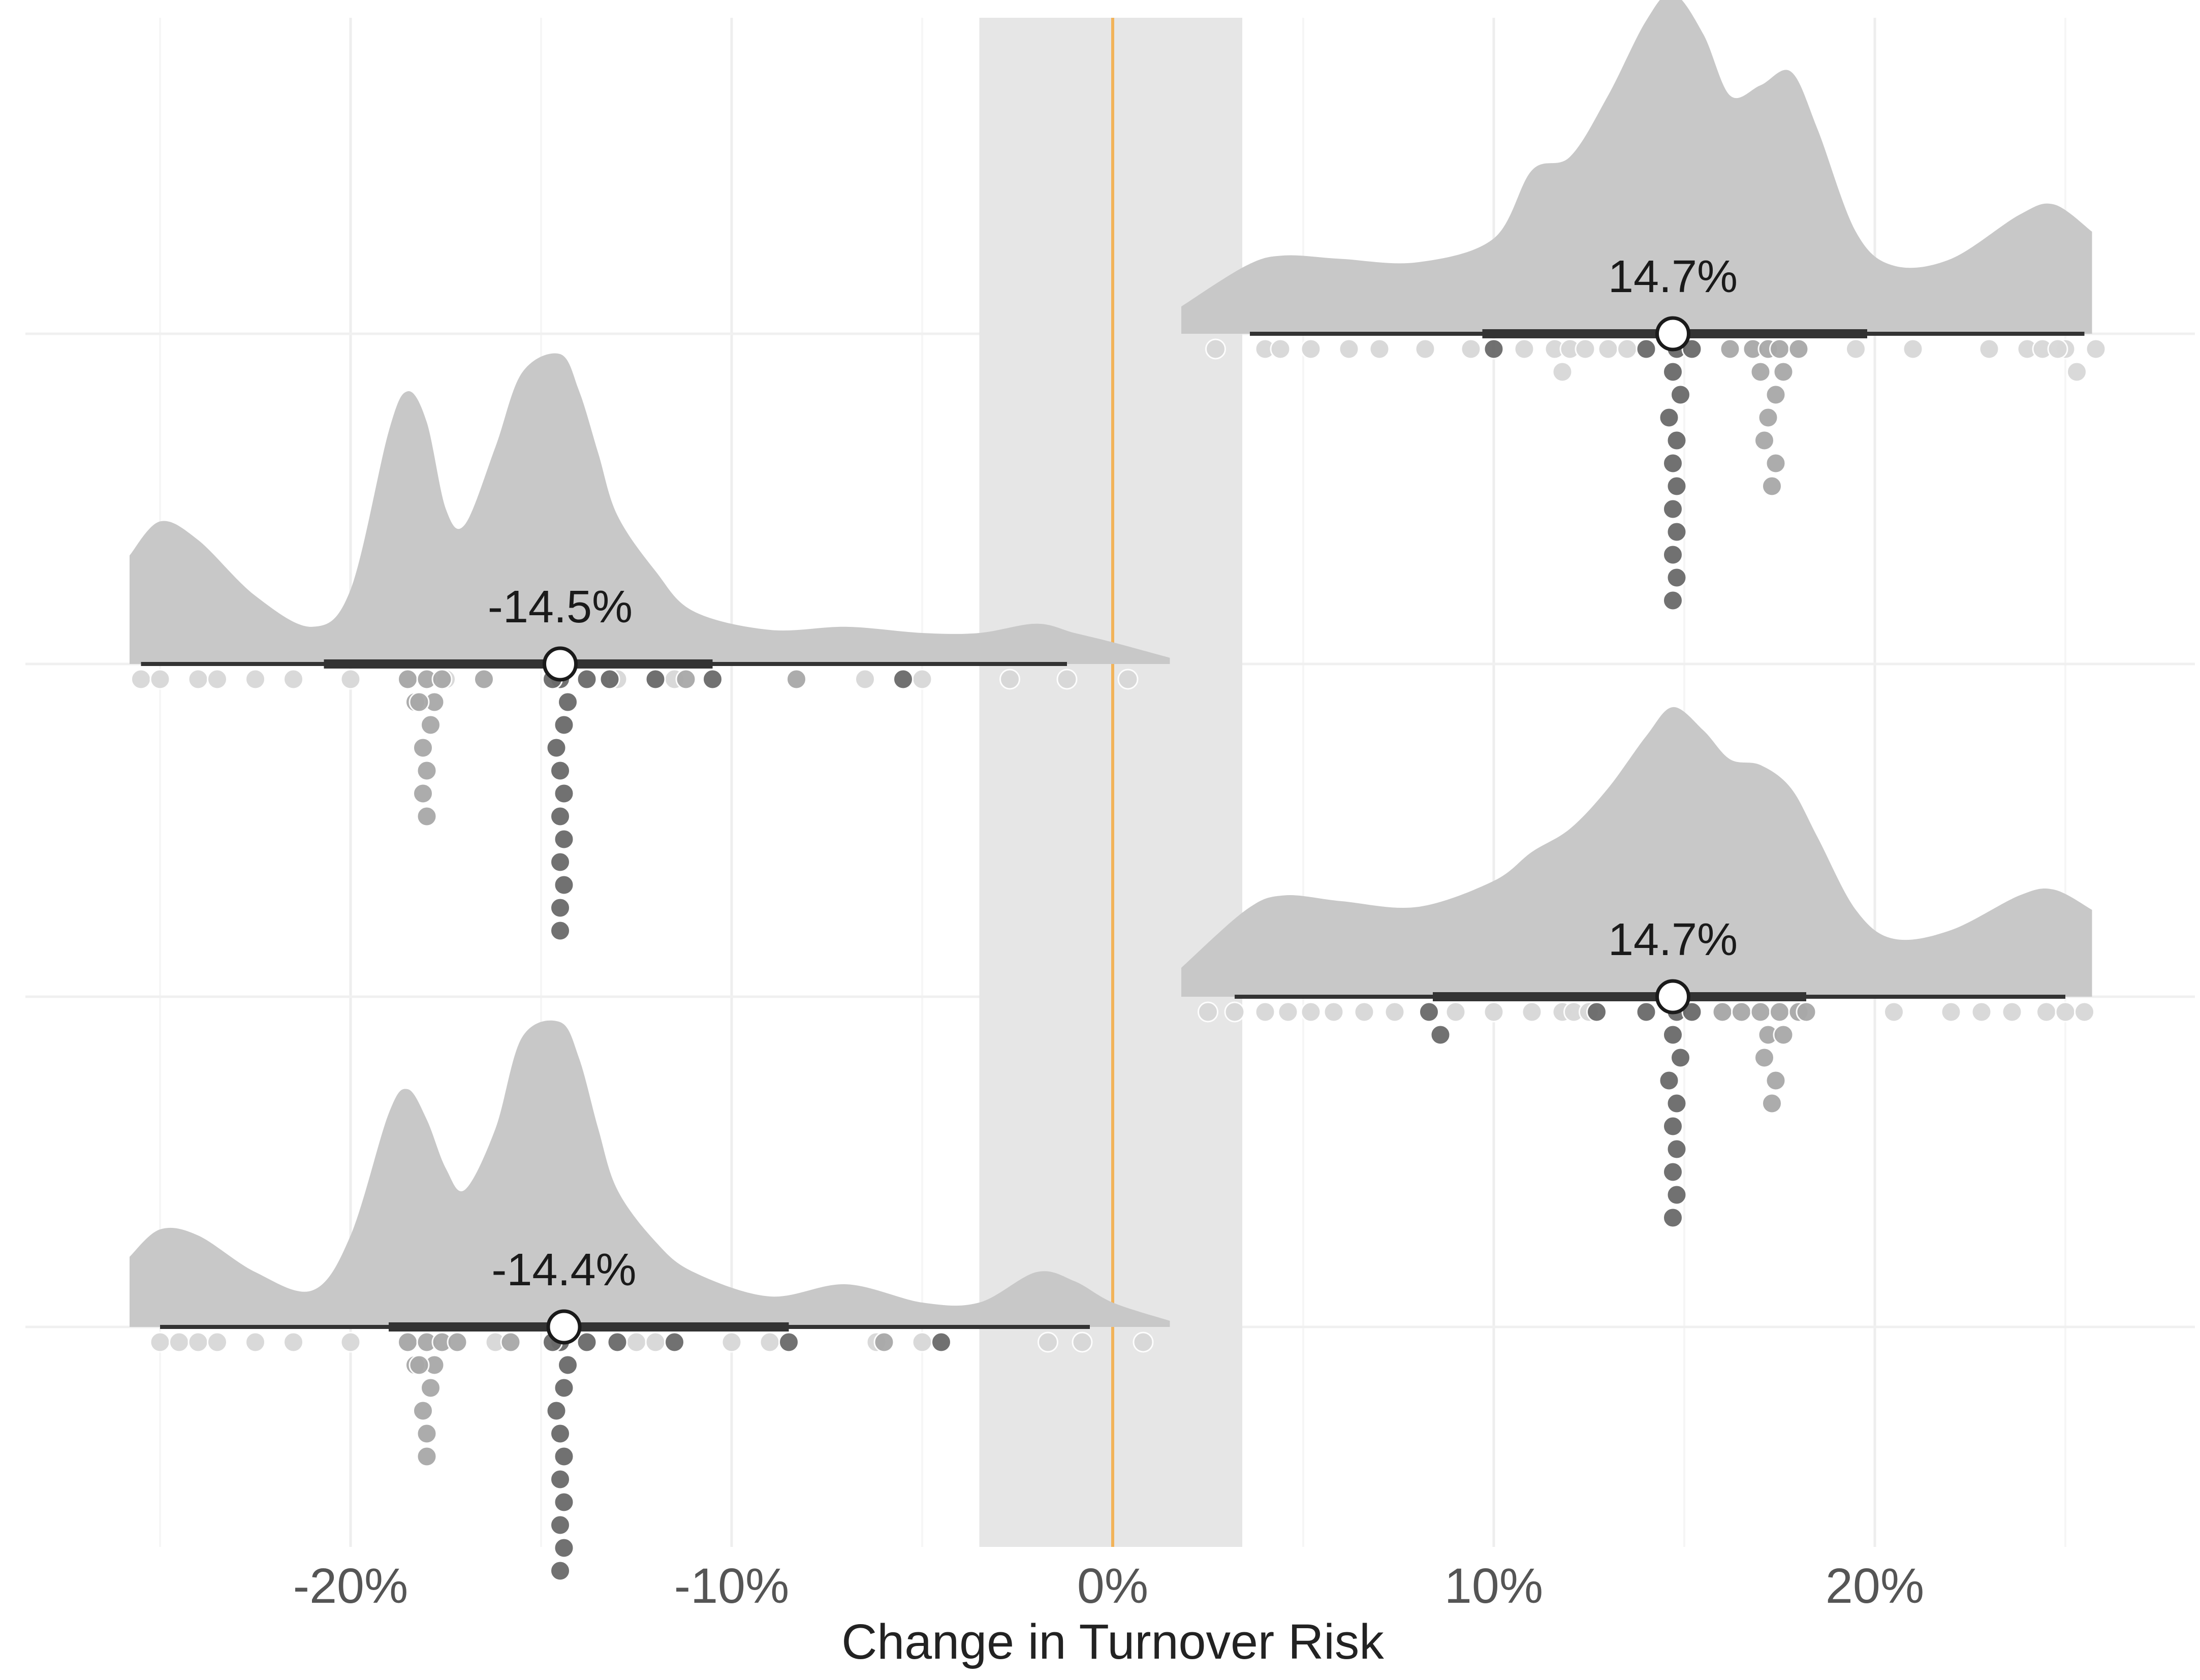  Describe the element at coordinates (1494, 1585) in the screenshot. I see `x-tick-label: 10%` at that location.